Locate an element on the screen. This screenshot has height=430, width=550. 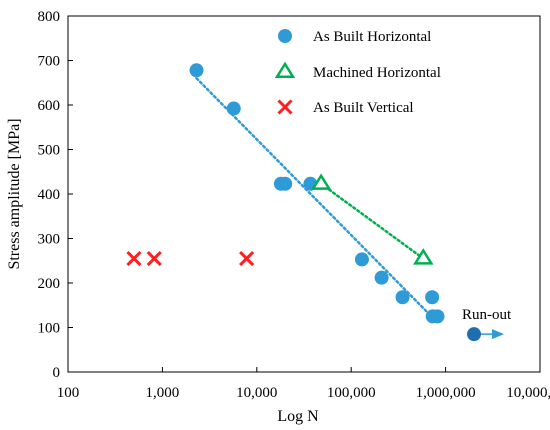
x-tick-label: 10,000 is located at coordinates (256, 393).